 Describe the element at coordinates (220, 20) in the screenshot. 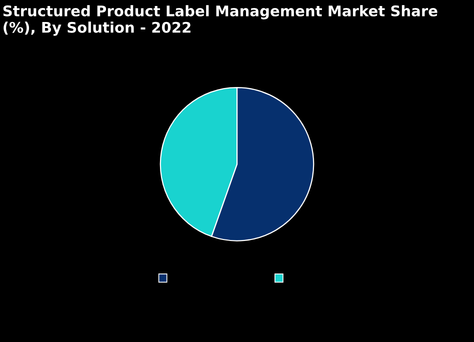

I see `chart-title: Structured Product Label Management Market Share (%), By Solution - 2022` at that location.